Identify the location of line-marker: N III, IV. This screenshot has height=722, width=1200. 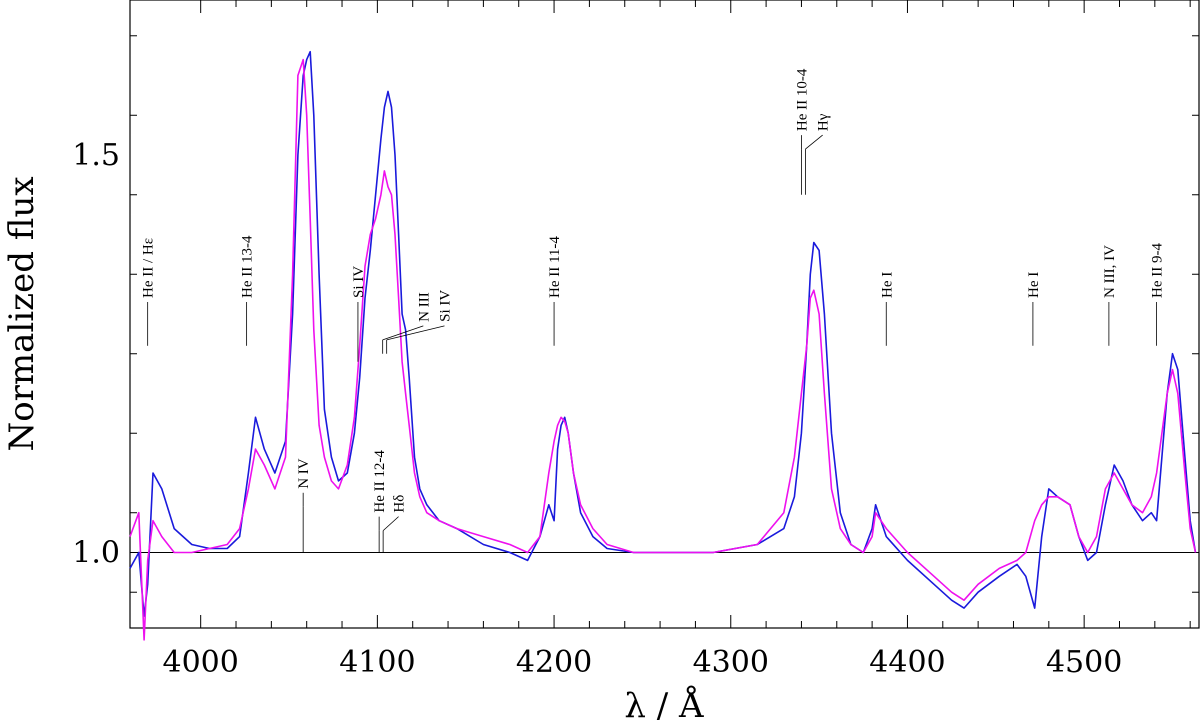
(1110, 295).